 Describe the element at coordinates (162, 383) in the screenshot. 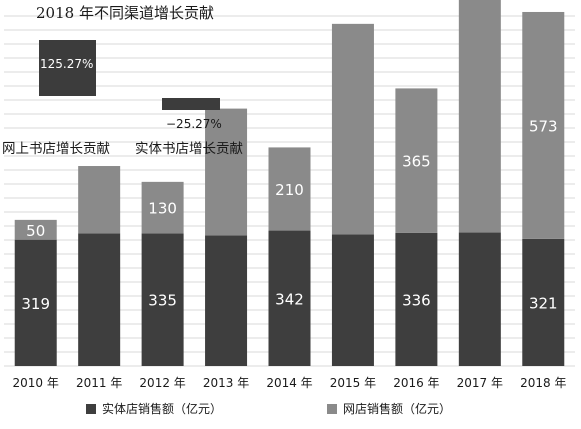

I see `x-tick-label-2: 2012 年` at that location.